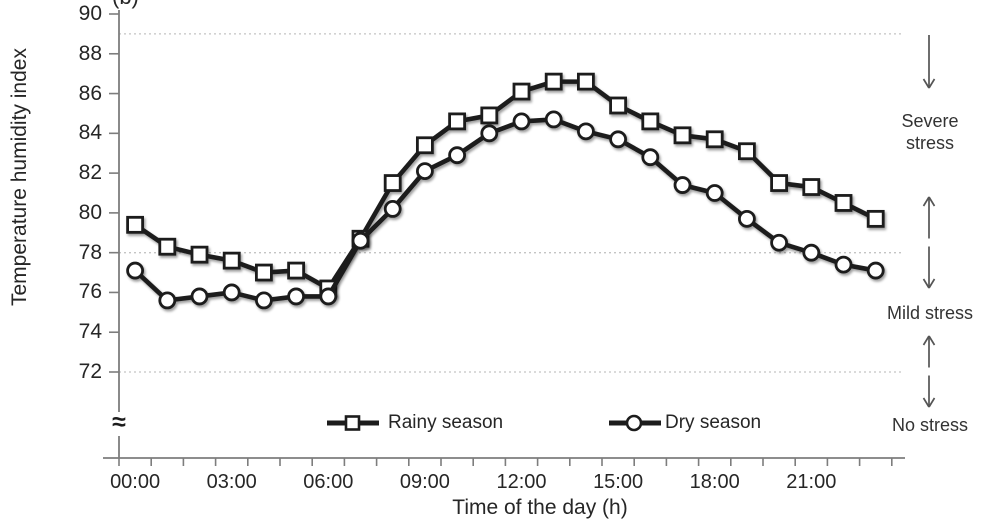 The image size is (1000, 530). Describe the element at coordinates (635, 423) in the screenshot. I see `legend-circle-marker-icon` at that location.